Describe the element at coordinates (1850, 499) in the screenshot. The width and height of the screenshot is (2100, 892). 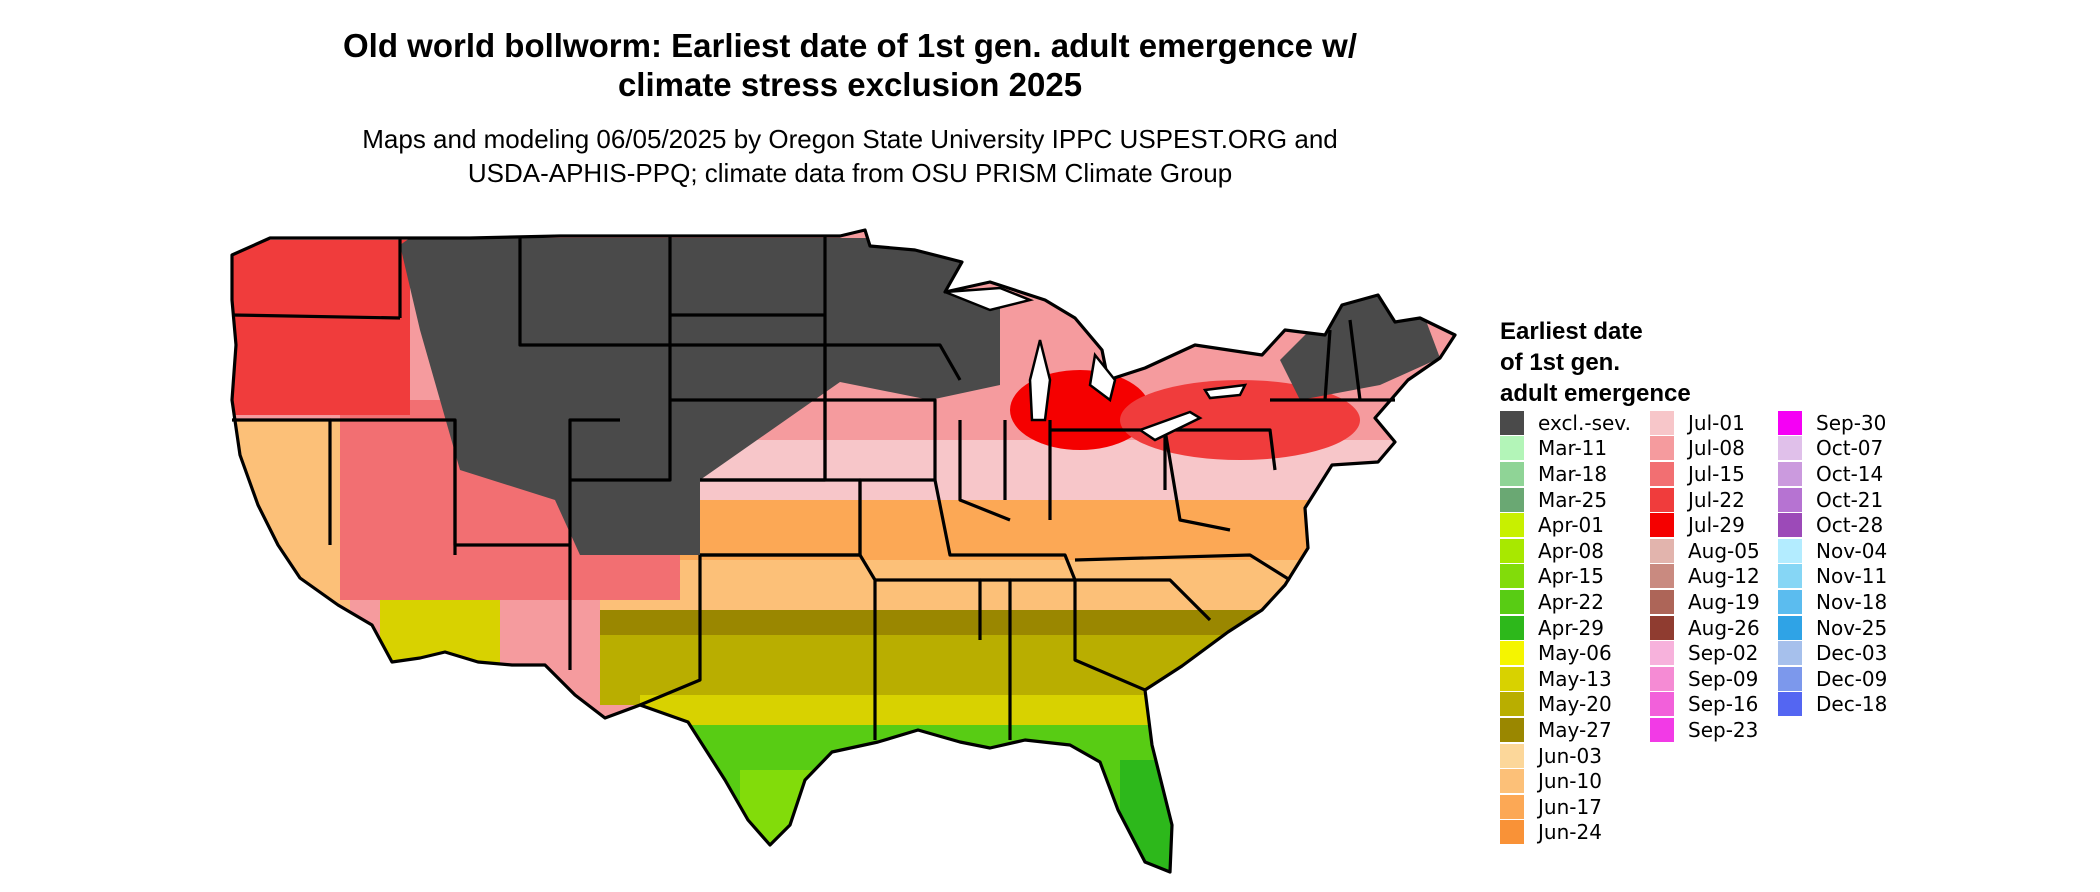
I see `legend-label: Oct-21` at that location.